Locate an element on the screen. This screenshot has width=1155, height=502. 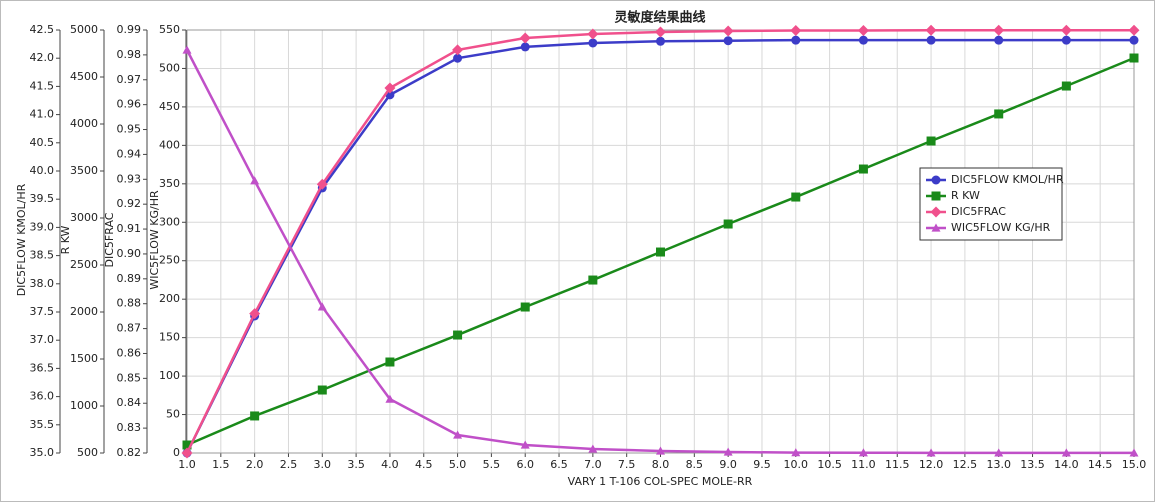
y-tick-label: 0.83 is located at coordinates (129, 427).